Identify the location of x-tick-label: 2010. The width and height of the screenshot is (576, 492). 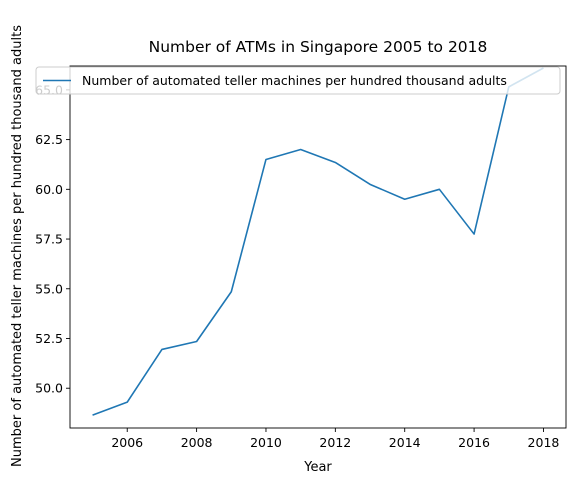
(266, 442).